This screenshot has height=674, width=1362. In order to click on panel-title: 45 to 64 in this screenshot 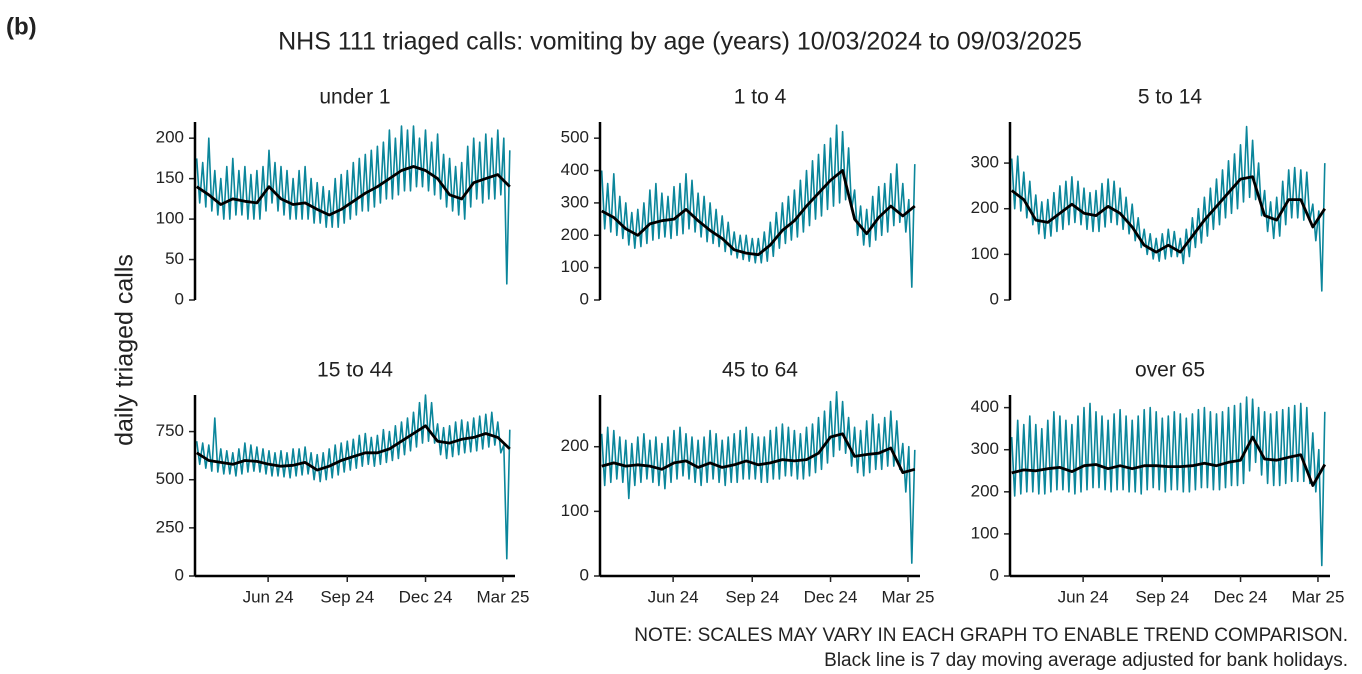, I will do `click(760, 370)`.